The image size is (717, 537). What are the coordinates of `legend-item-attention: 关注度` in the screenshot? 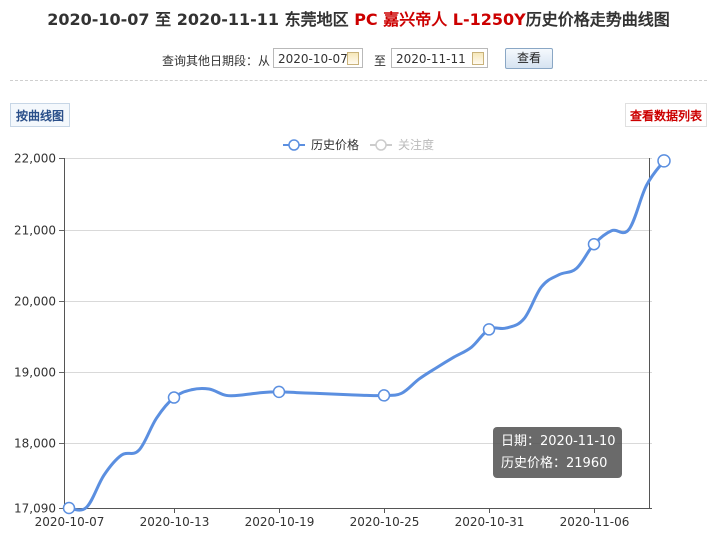 It's located at (402, 144).